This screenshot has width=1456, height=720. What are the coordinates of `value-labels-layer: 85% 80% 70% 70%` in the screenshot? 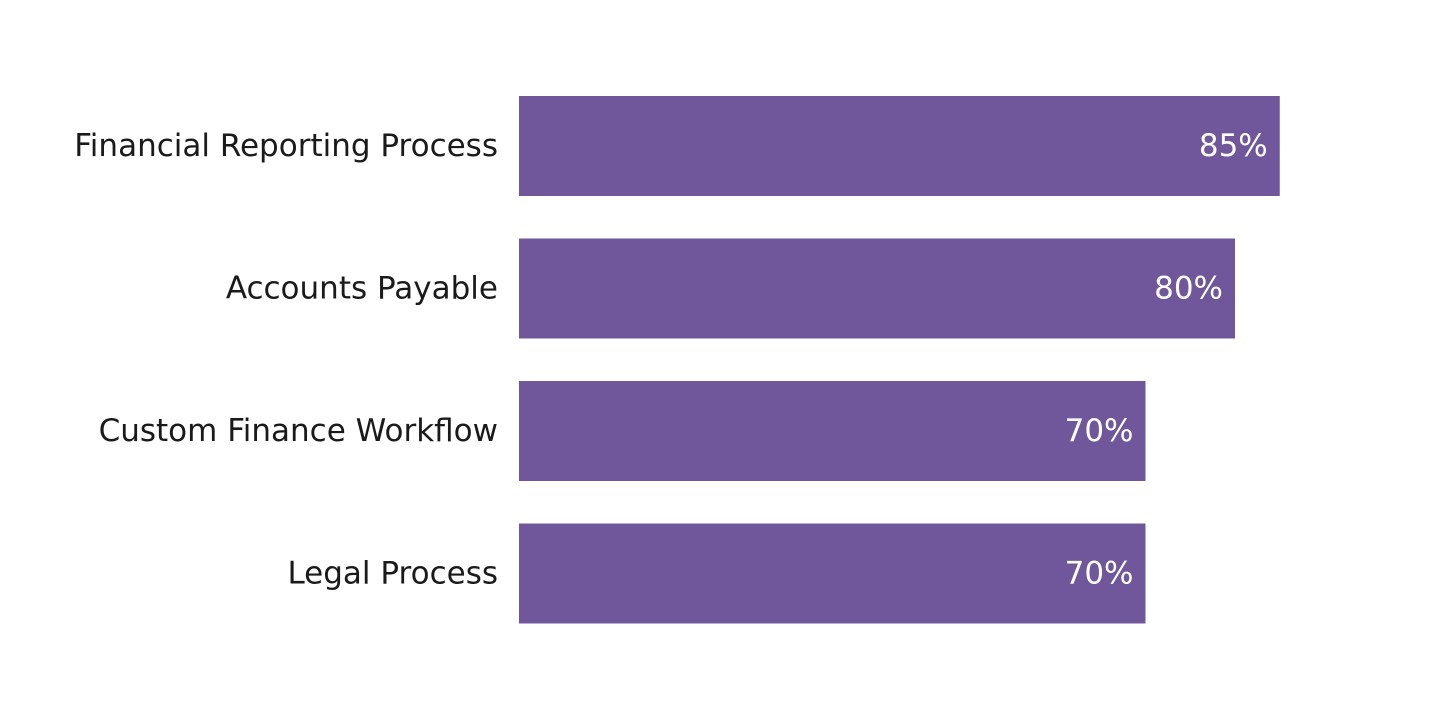 It's located at (1166, 360).